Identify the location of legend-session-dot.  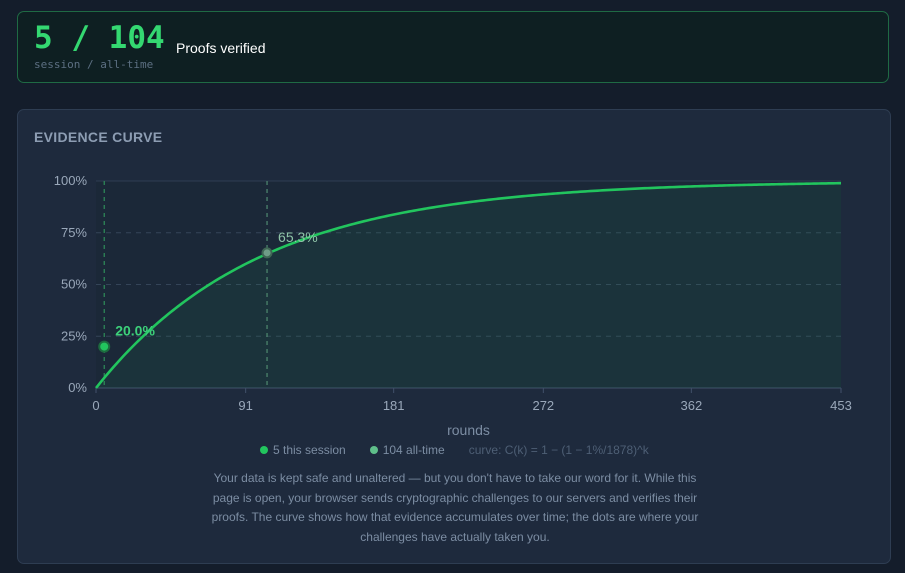
(264, 450).